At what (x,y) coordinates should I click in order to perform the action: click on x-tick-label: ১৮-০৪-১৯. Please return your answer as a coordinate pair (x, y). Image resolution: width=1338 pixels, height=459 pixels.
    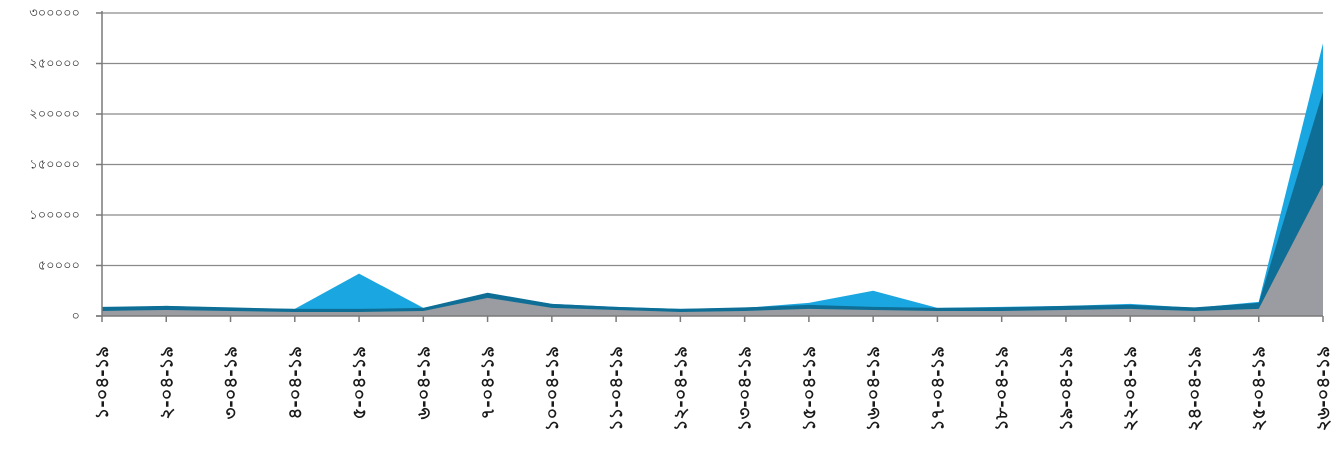
    Looking at the image, I should click on (1002, 388).